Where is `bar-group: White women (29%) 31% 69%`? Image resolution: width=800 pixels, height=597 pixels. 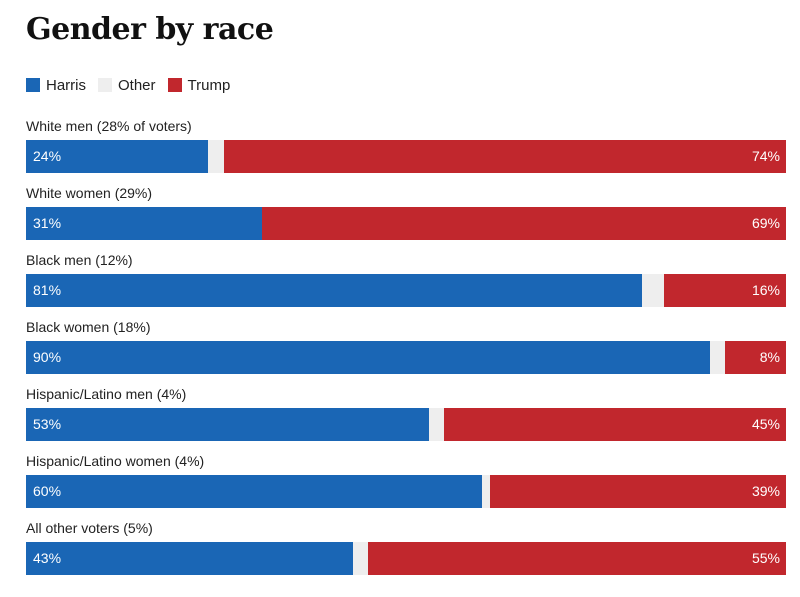
bar-group: White women (29%) 31% 69% is located at coordinates (406, 218).